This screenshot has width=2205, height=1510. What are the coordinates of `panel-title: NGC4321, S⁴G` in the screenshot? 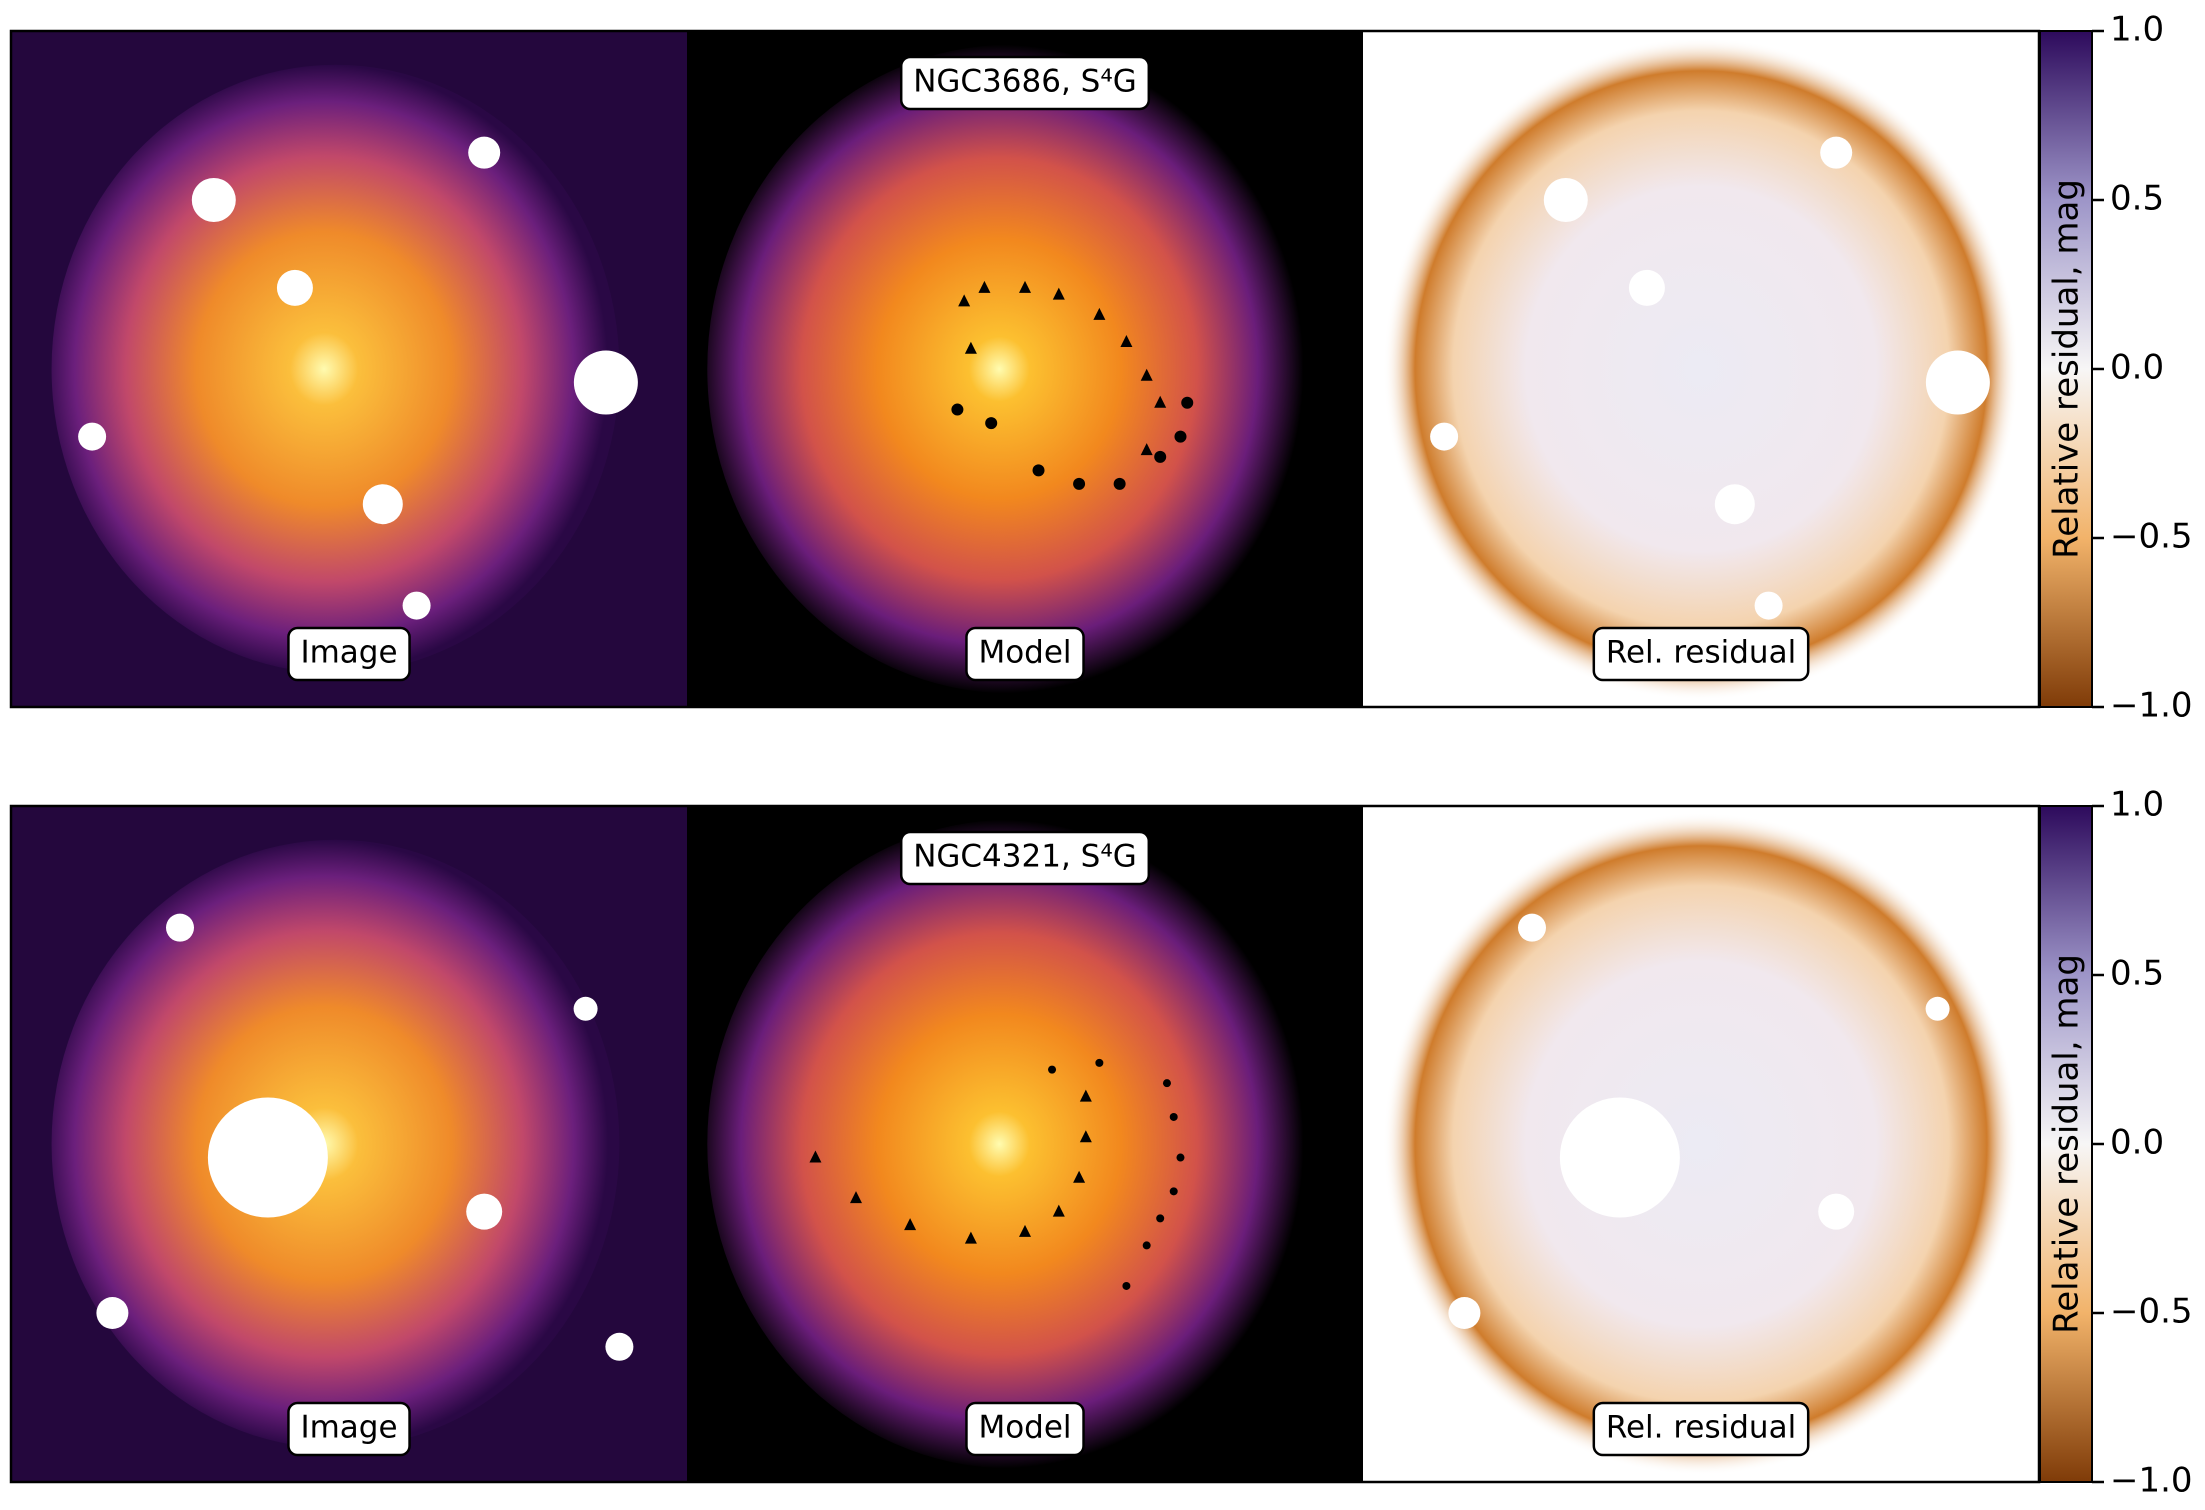 It's located at (1025, 857).